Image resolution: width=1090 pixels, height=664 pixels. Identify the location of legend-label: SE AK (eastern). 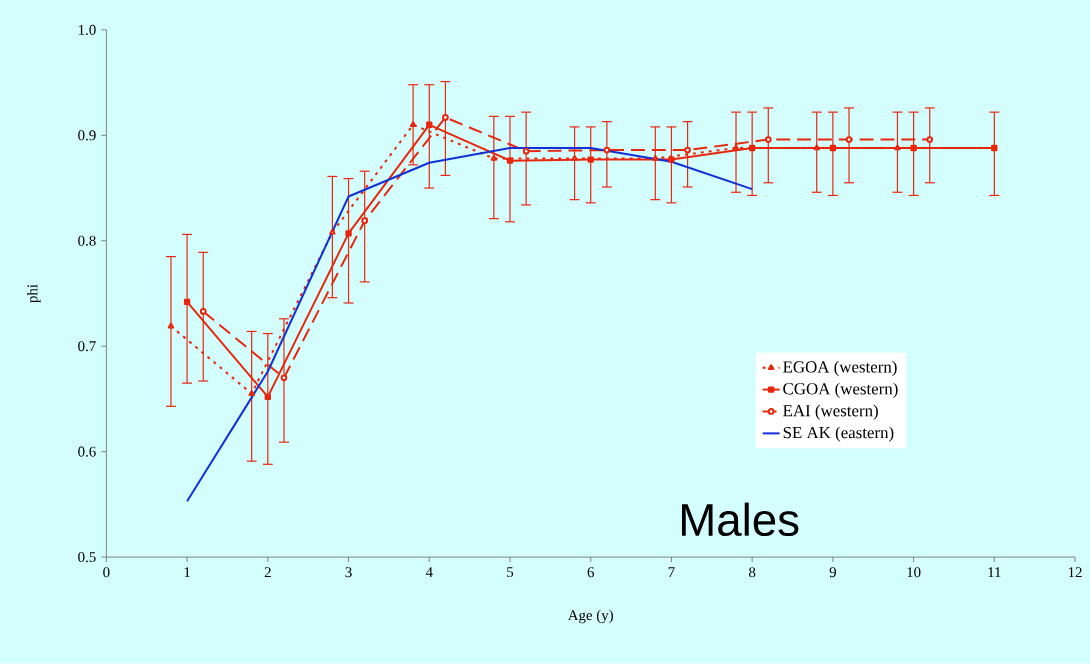
(838, 434).